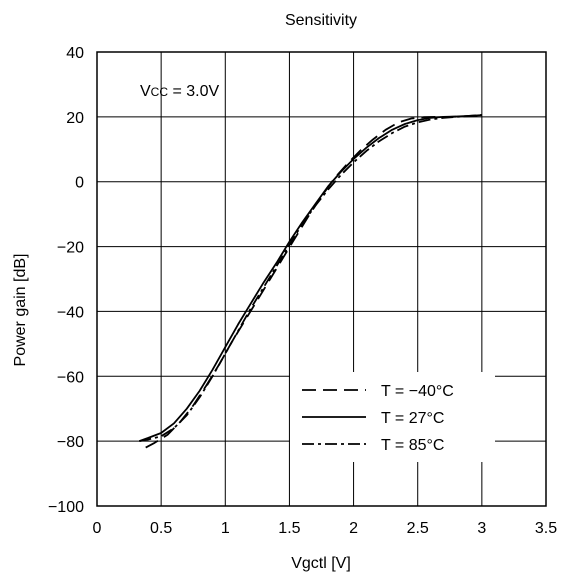 Image resolution: width=561 pixels, height=581 pixels. Describe the element at coordinates (70, 377) in the screenshot. I see `y-tick-label: −60` at that location.